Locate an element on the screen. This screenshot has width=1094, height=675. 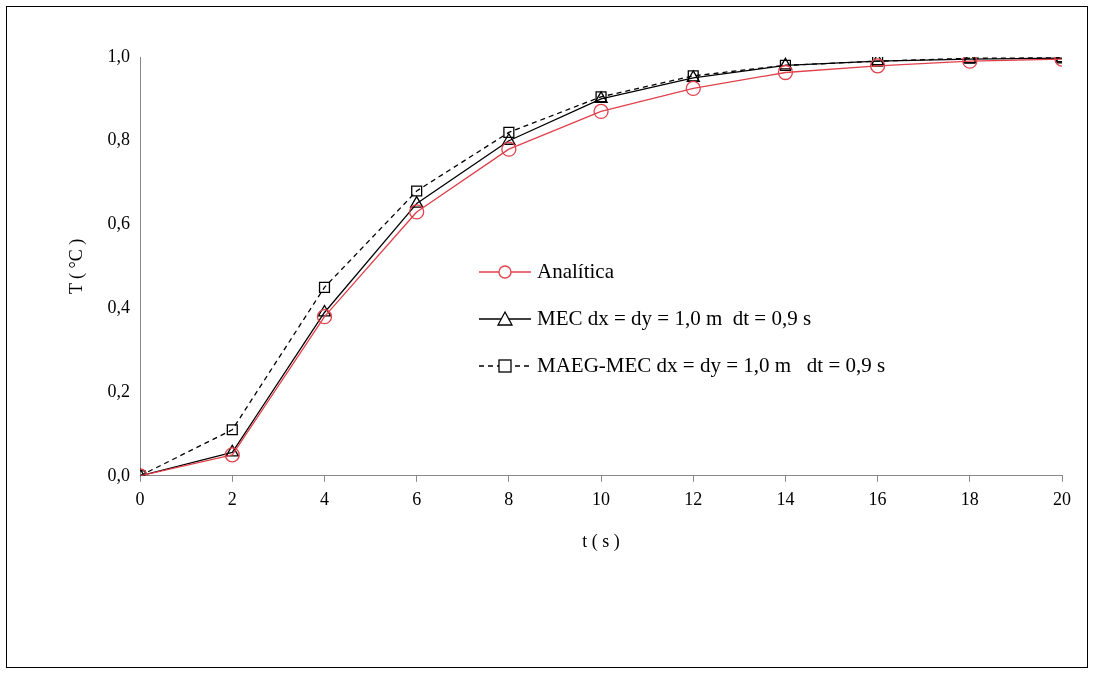
y-tick-label: 0,0 is located at coordinates (119, 474).